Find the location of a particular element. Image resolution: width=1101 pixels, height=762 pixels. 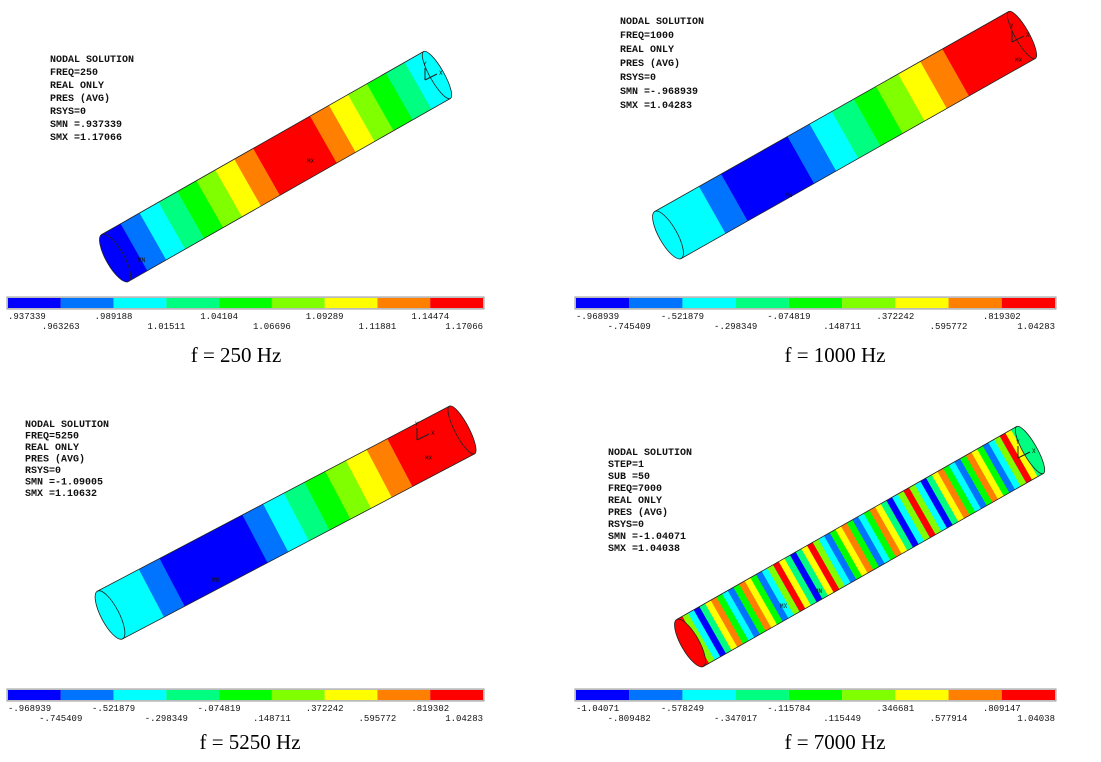

legend-label: .819302 is located at coordinates (1002, 317).